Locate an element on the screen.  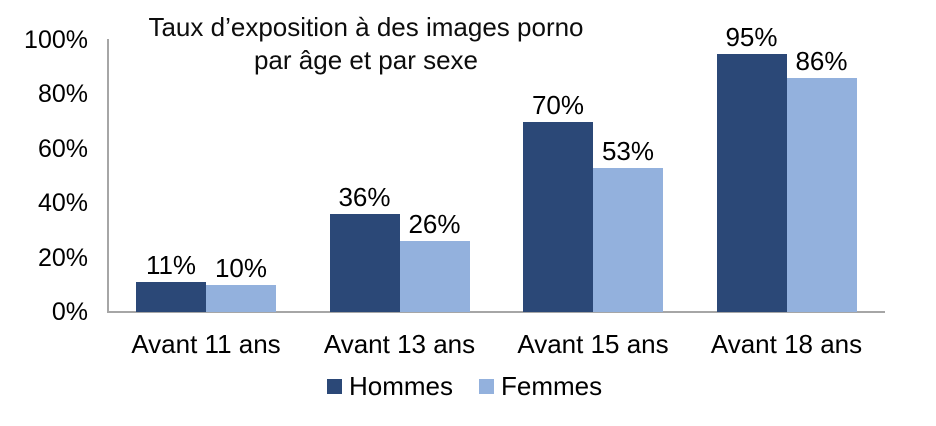
x-axis-category-label: Avant 18 ans is located at coordinates (786, 344).